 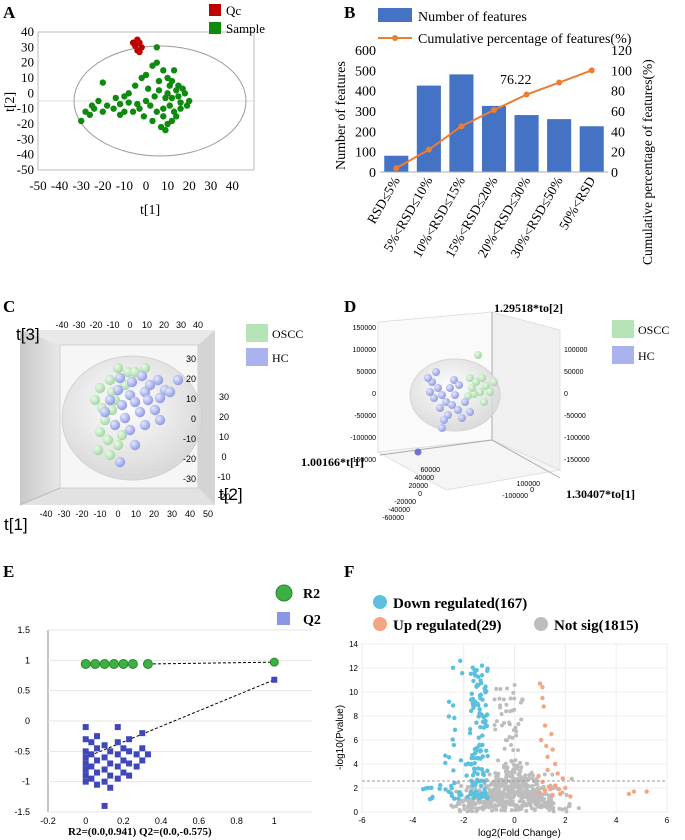 I want to click on panel-b-y-label: Number of features, so click(x=341, y=115).